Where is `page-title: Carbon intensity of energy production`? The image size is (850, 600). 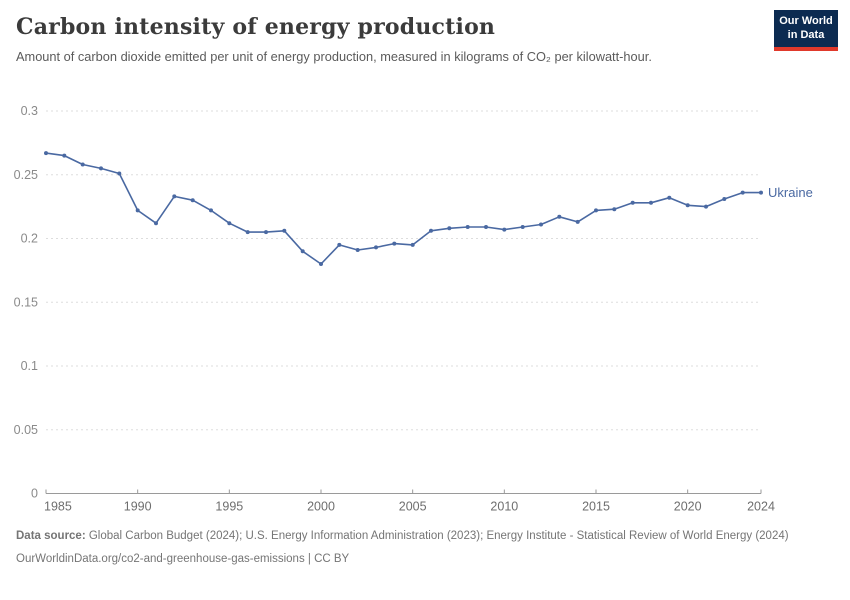 page-title: Carbon intensity of energy production is located at coordinates (256, 27).